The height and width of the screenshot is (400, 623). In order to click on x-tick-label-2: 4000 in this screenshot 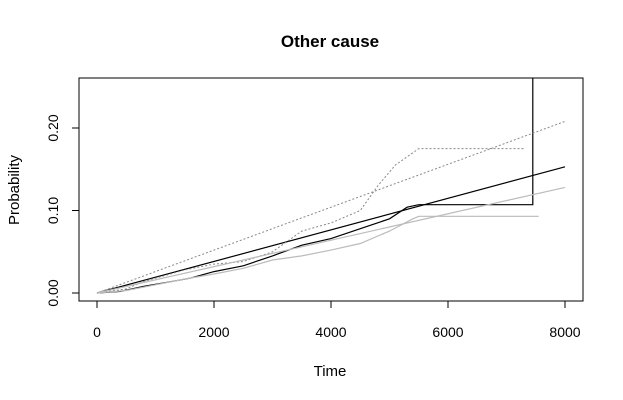, I will do `click(330, 332)`.